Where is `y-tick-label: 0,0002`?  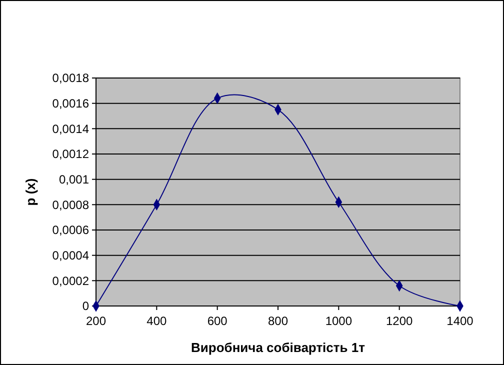 y-tick-label: 0,0002 is located at coordinates (71, 281).